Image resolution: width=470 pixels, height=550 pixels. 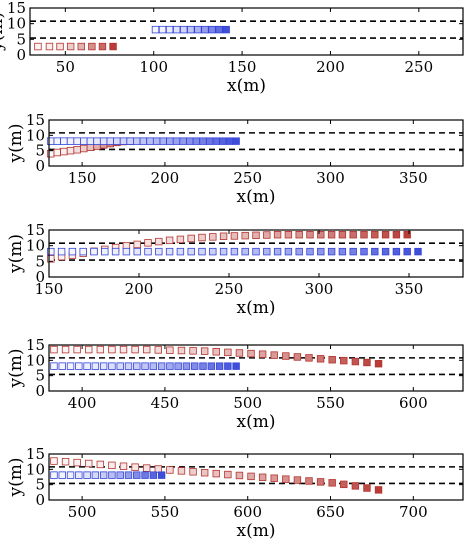 I want to click on x-axis-label: x(m), so click(x=256, y=422).